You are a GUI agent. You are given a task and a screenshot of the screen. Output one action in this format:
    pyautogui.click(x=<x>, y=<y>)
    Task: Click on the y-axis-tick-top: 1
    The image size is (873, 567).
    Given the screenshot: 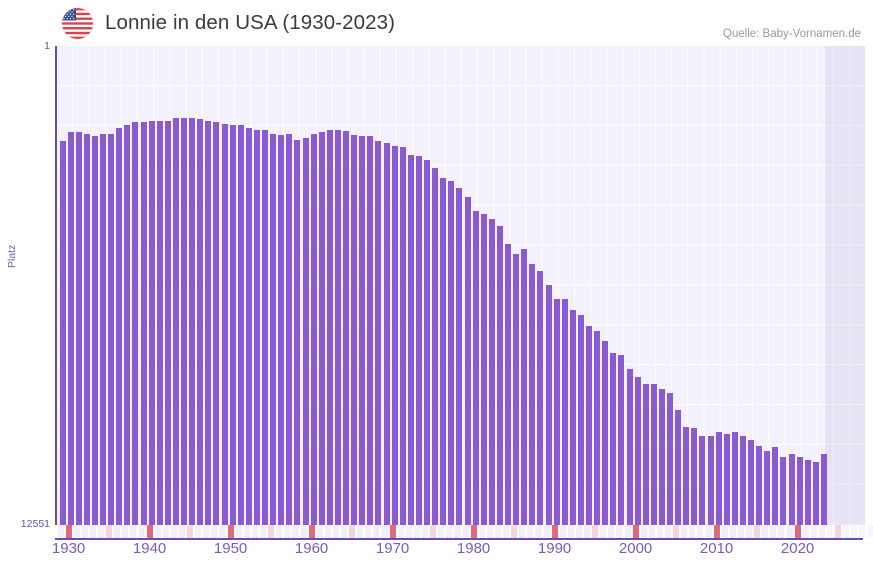 What is the action you would take?
    pyautogui.click(x=47, y=46)
    